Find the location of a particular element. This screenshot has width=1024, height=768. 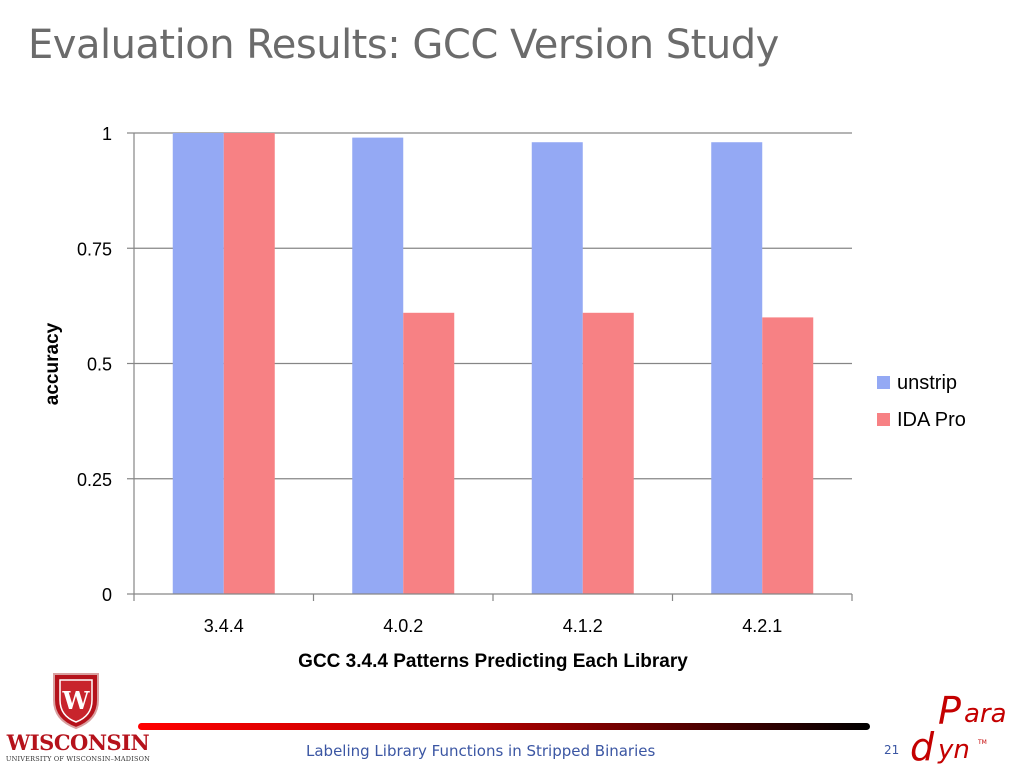

svg-text: ara is located at coordinates (985, 714).